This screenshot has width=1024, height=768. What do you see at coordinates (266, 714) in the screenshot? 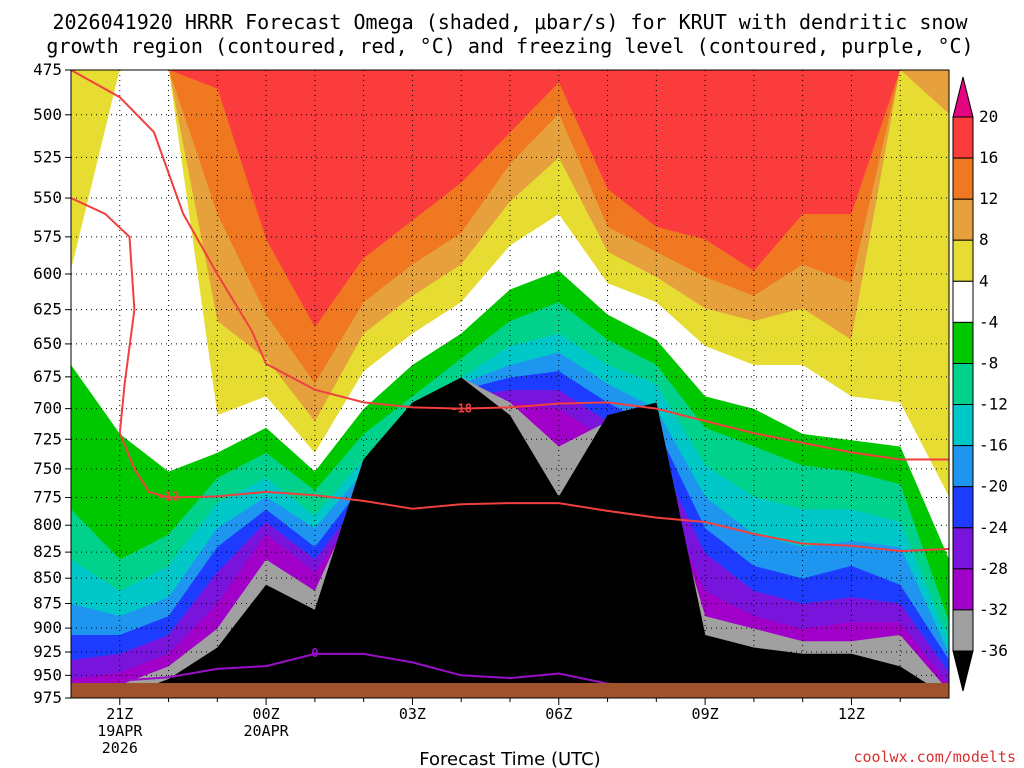
I see `x-tick-label: 00Z` at bounding box center [266, 714].